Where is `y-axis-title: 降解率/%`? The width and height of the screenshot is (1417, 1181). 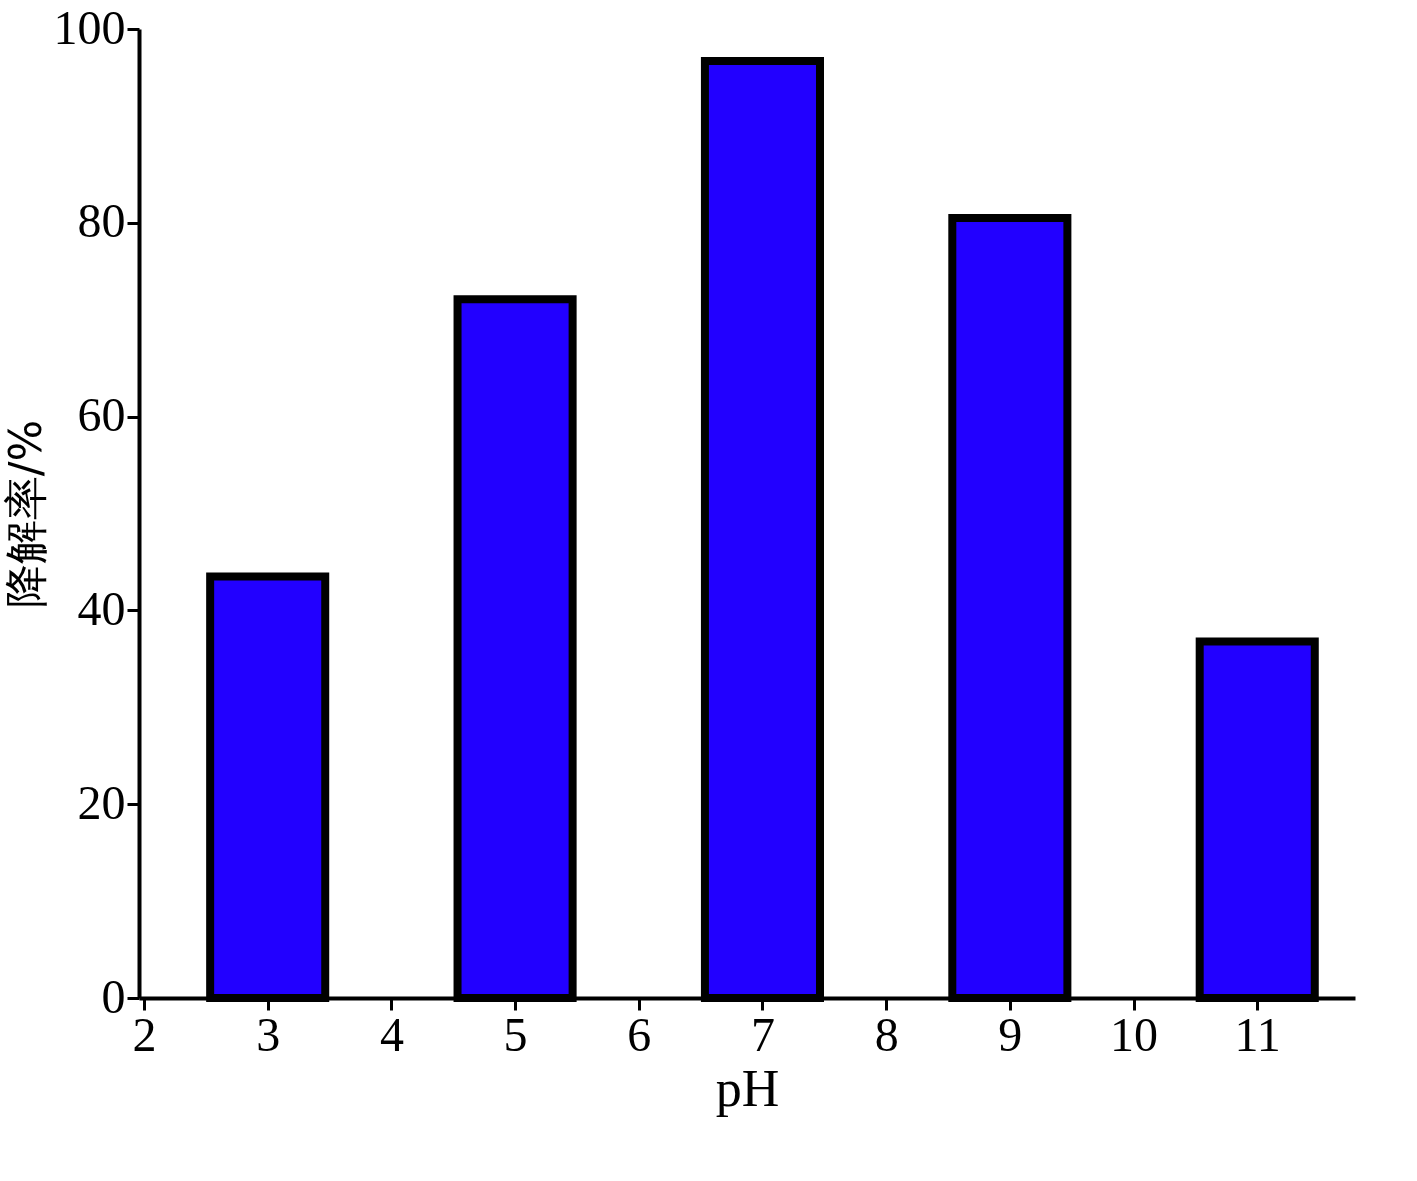 y-axis-title: 降解率/% is located at coordinates (25, 514).